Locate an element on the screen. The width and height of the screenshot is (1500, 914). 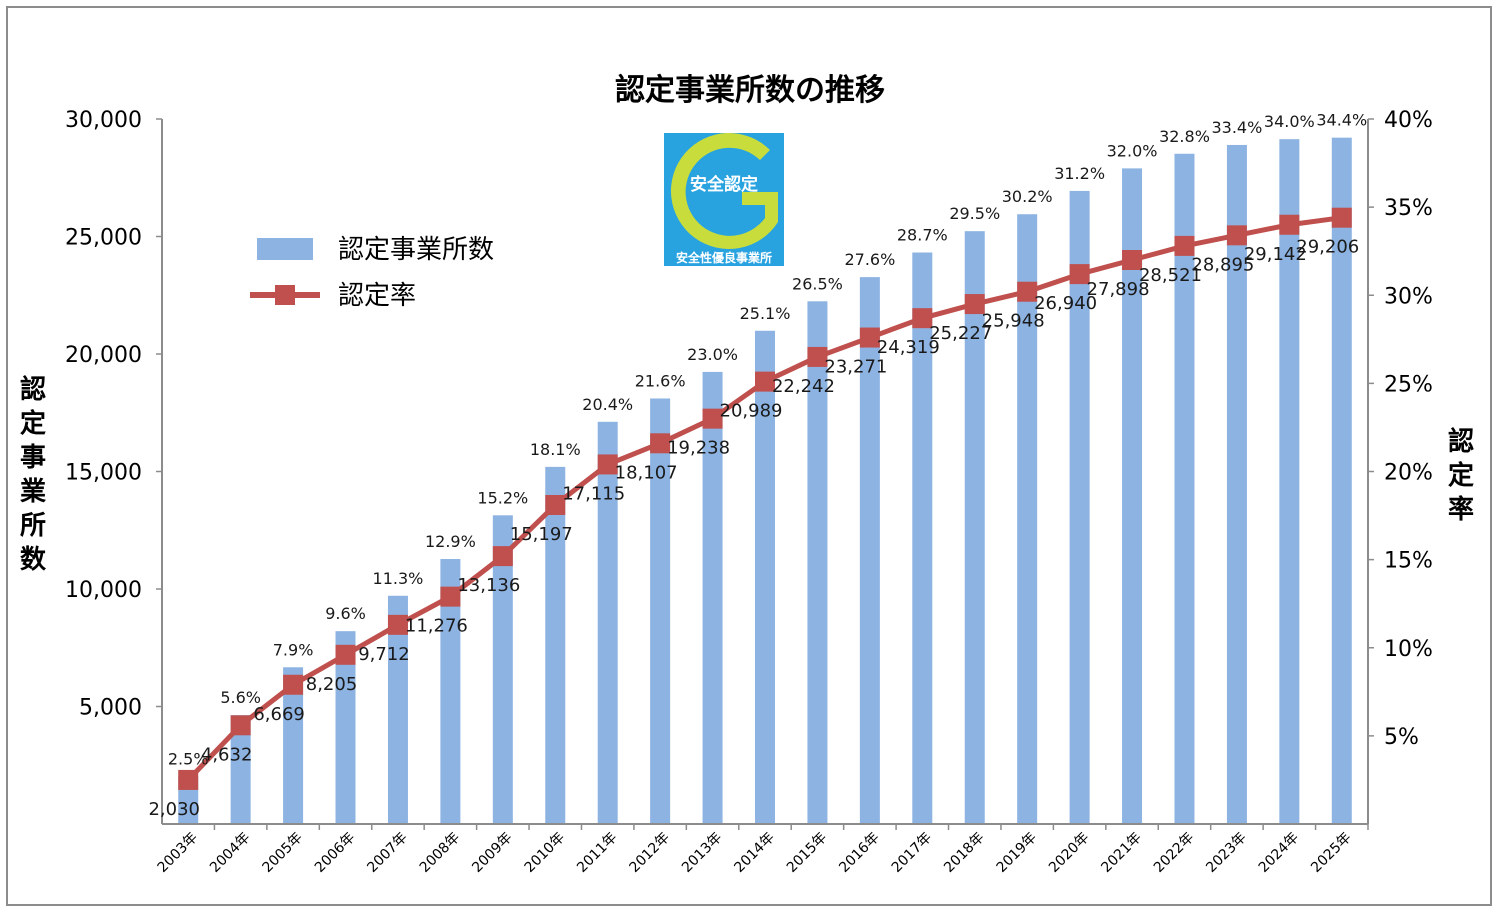
rate-data-label: 27.6% is located at coordinates (869, 259).